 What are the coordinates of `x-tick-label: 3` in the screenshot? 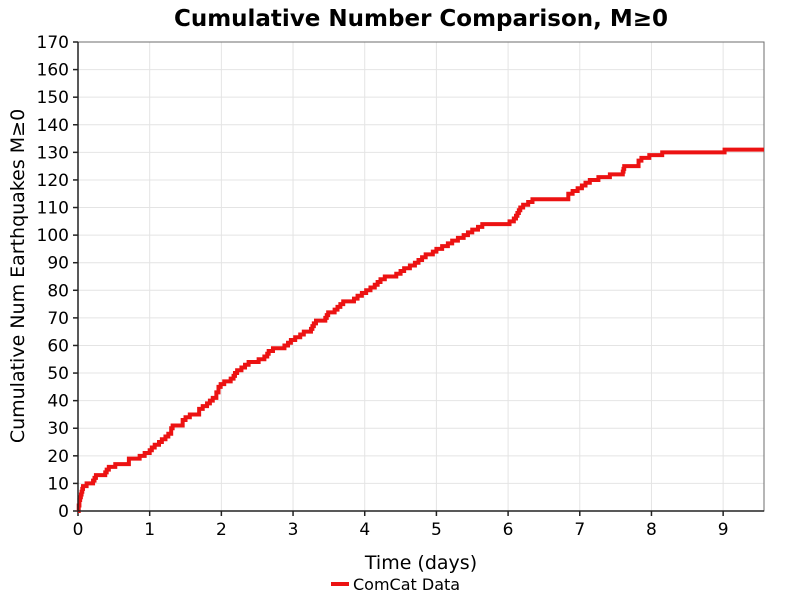 It's located at (293, 530).